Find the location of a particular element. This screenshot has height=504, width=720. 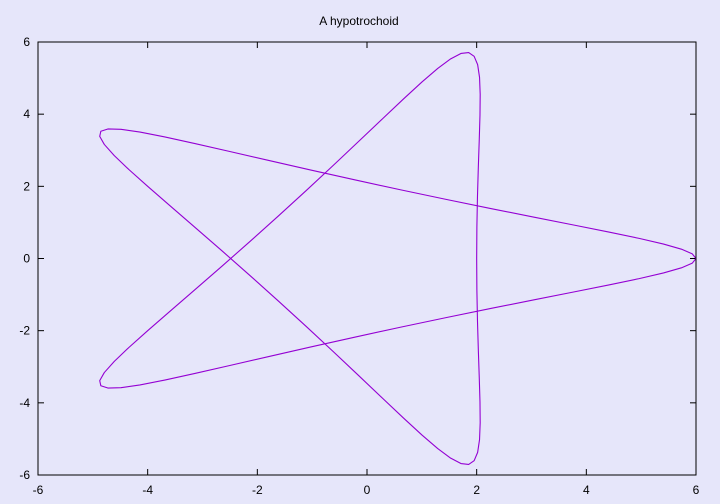

y-tick-label: 0 is located at coordinates (26, 259).